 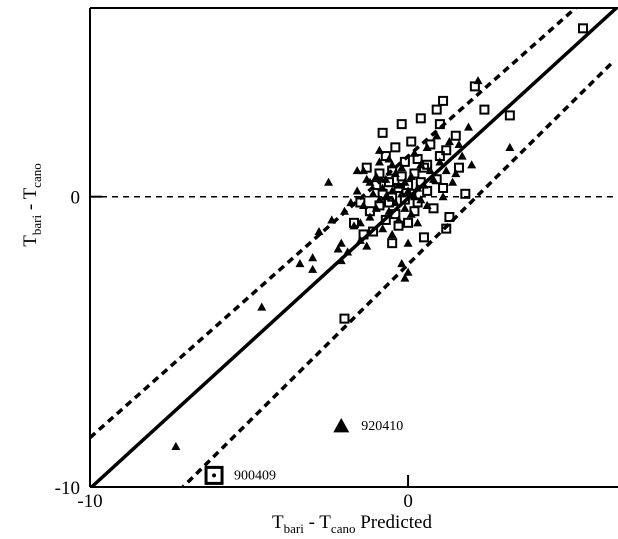 What do you see at coordinates (352, 524) in the screenshot?
I see `x-axis-label: Tbari - Tcano Predicted` at bounding box center [352, 524].